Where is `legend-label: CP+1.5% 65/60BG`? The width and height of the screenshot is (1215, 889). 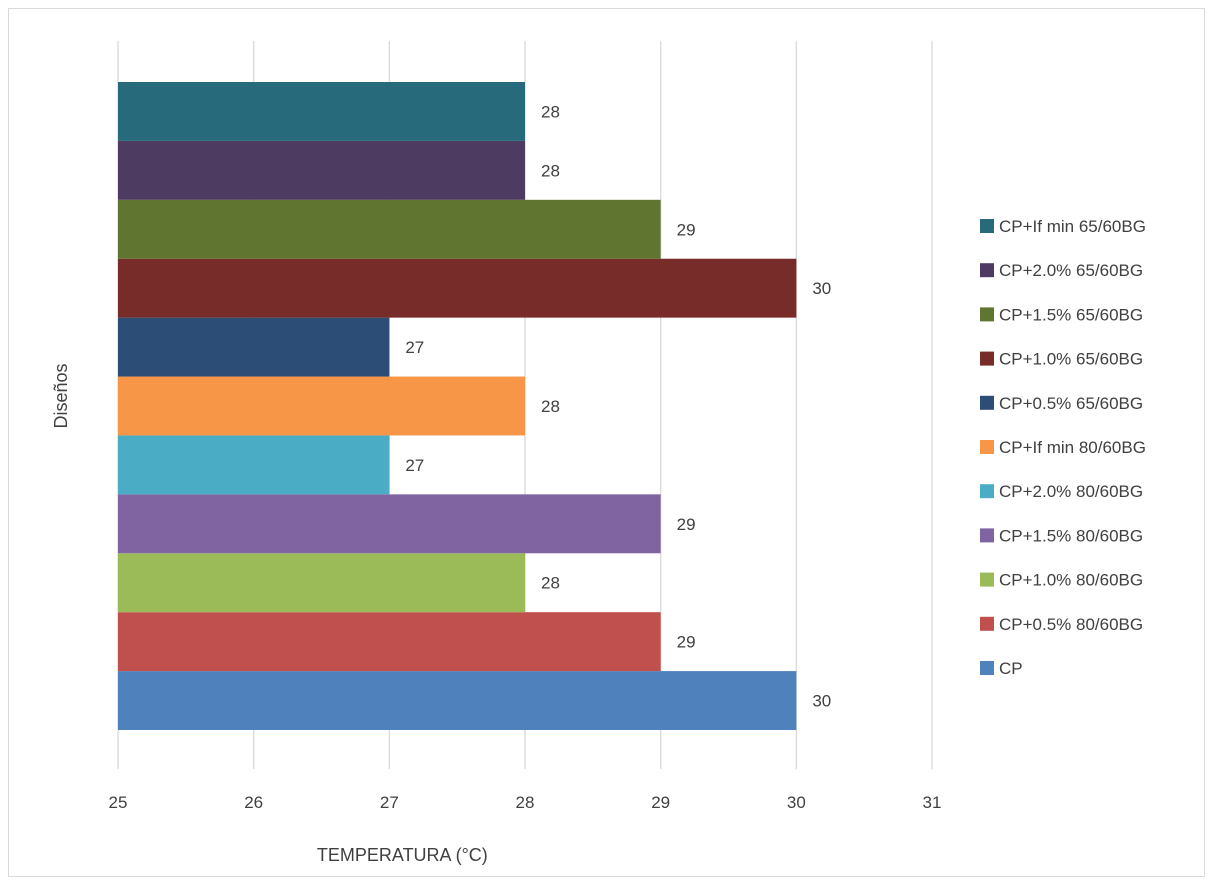 legend-label: CP+1.5% 65/60BG is located at coordinates (1071, 314).